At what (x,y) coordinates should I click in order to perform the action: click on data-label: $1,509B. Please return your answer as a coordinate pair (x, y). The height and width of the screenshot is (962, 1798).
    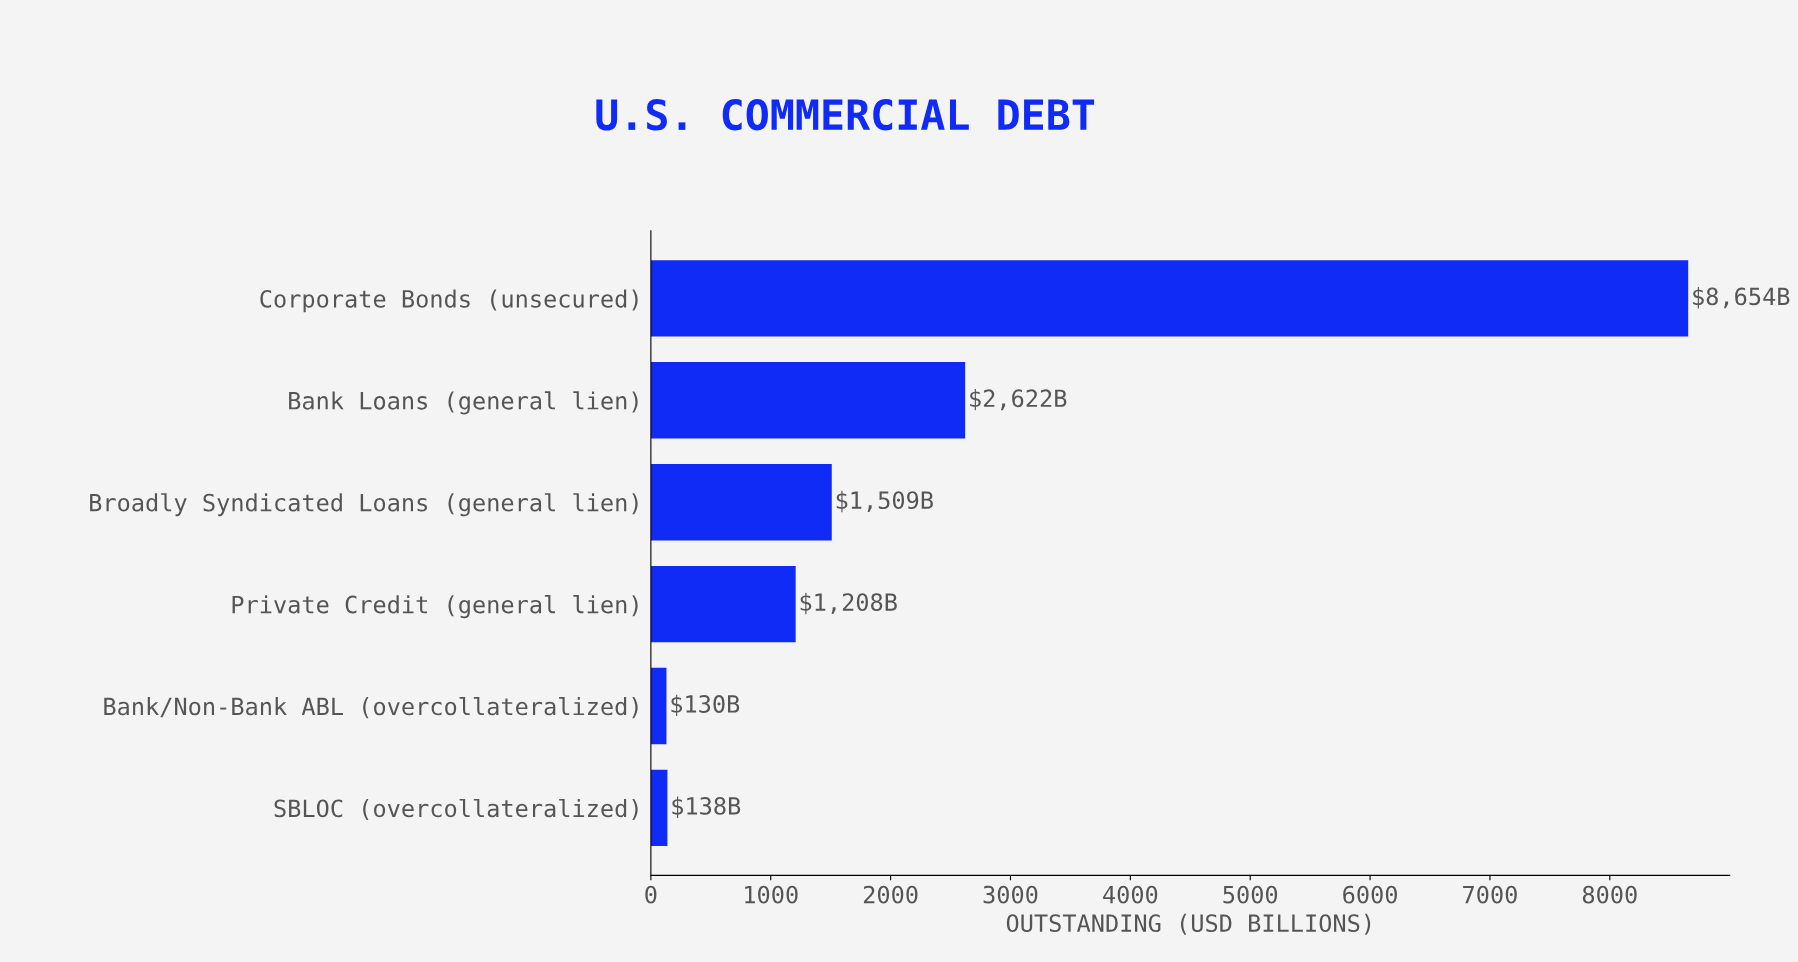
    Looking at the image, I should click on (884, 501).